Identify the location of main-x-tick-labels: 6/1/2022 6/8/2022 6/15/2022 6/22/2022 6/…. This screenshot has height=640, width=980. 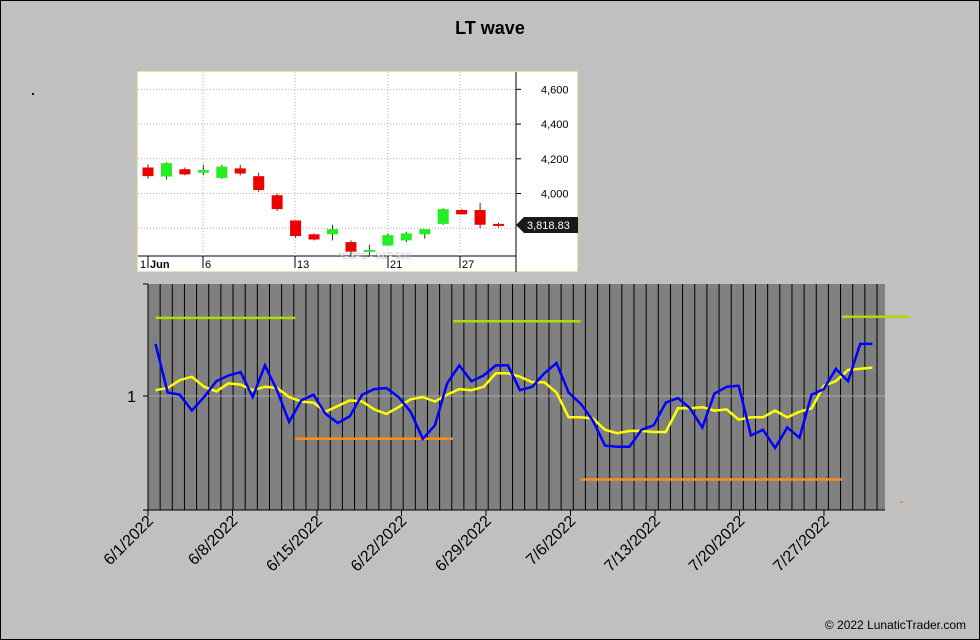
(467, 542).